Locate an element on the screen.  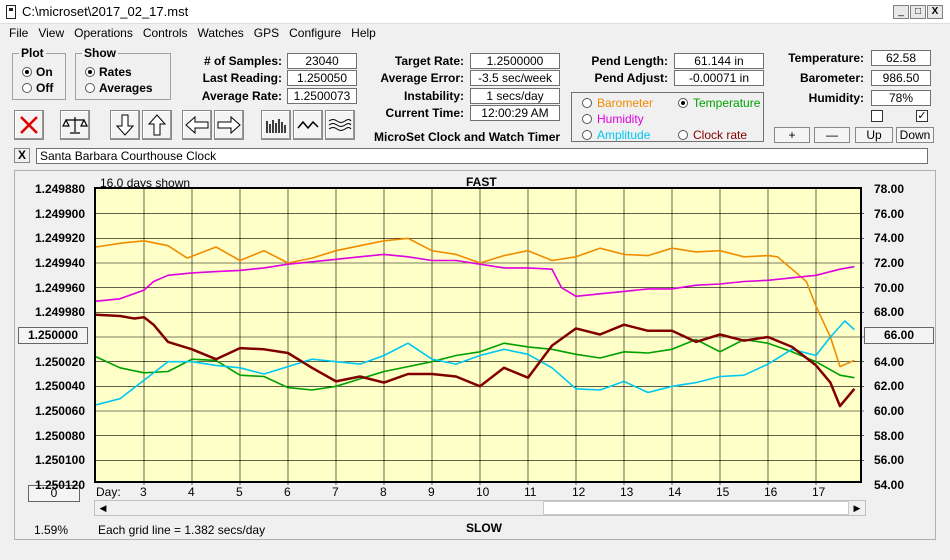
title-bar: C:\microset\2017_02_17.mst _ □ X is located at coordinates (475, 12).